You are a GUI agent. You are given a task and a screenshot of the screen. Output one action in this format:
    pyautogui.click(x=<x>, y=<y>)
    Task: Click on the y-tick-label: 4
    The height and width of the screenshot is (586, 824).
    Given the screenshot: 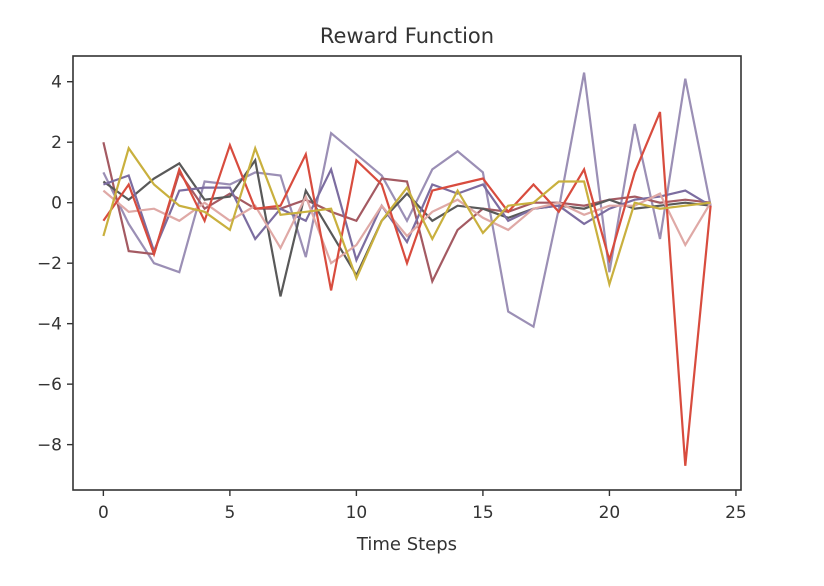 What is the action you would take?
    pyautogui.click(x=56, y=83)
    